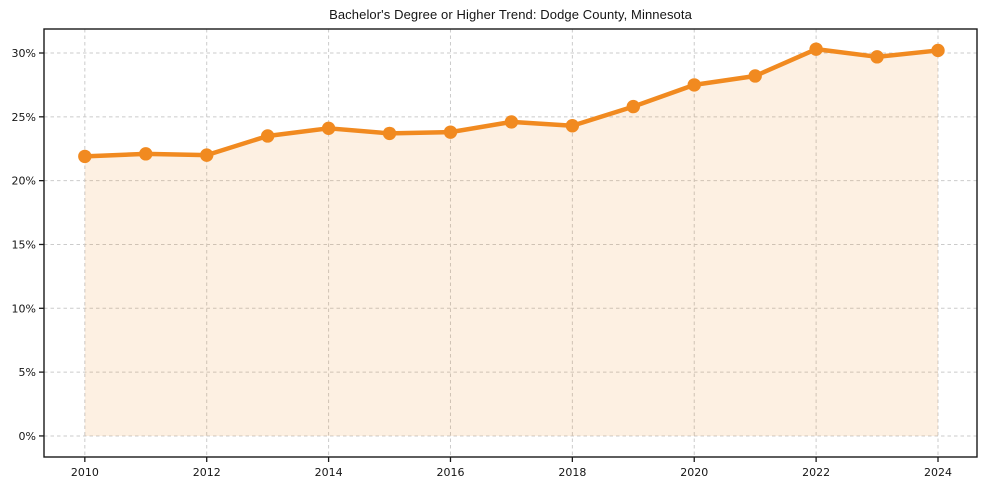 The width and height of the screenshot is (989, 490). I want to click on y-tick-label: 10%, so click(24, 308).